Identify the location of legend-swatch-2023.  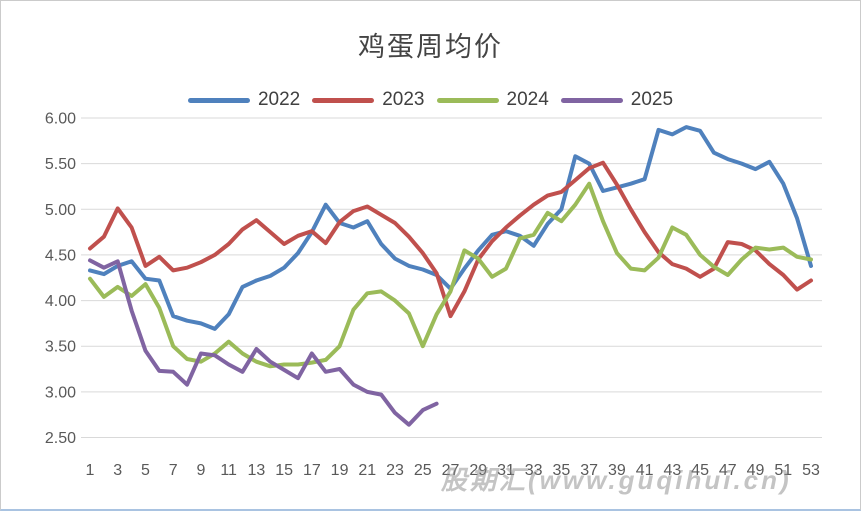
(343, 100).